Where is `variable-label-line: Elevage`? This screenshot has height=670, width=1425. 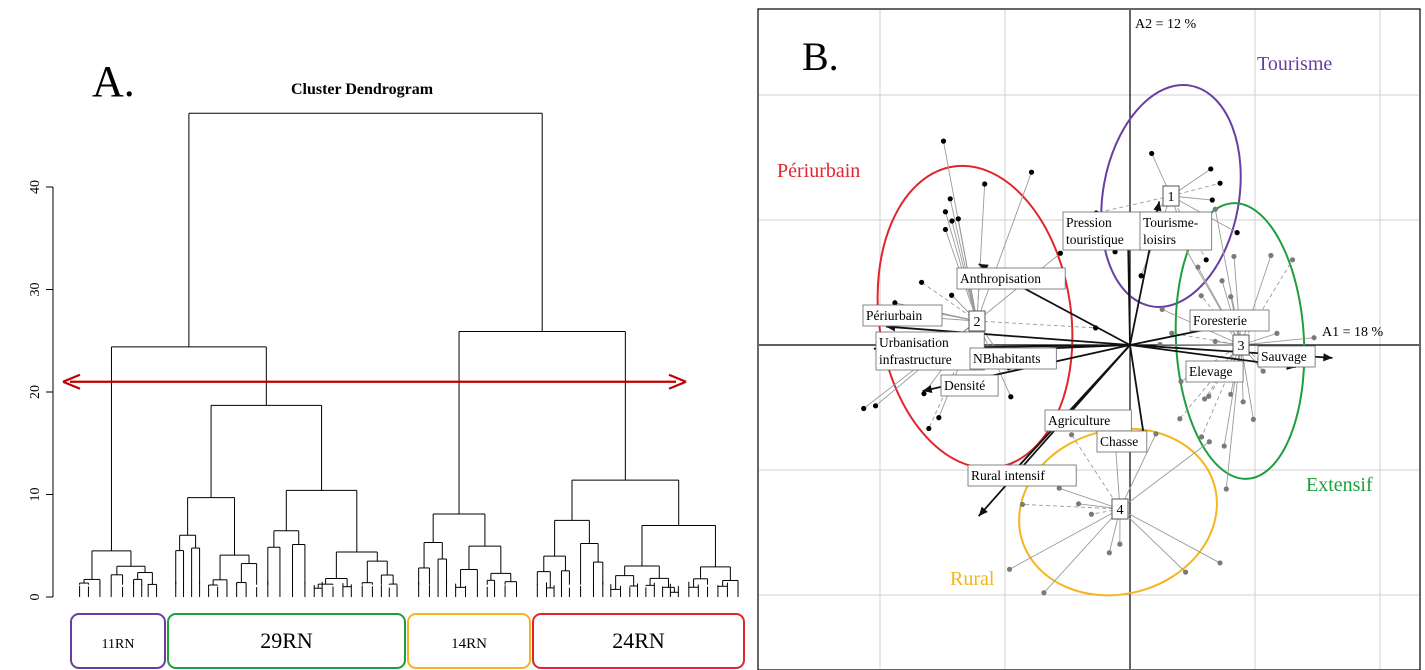 variable-label-line: Elevage is located at coordinates (1210, 371).